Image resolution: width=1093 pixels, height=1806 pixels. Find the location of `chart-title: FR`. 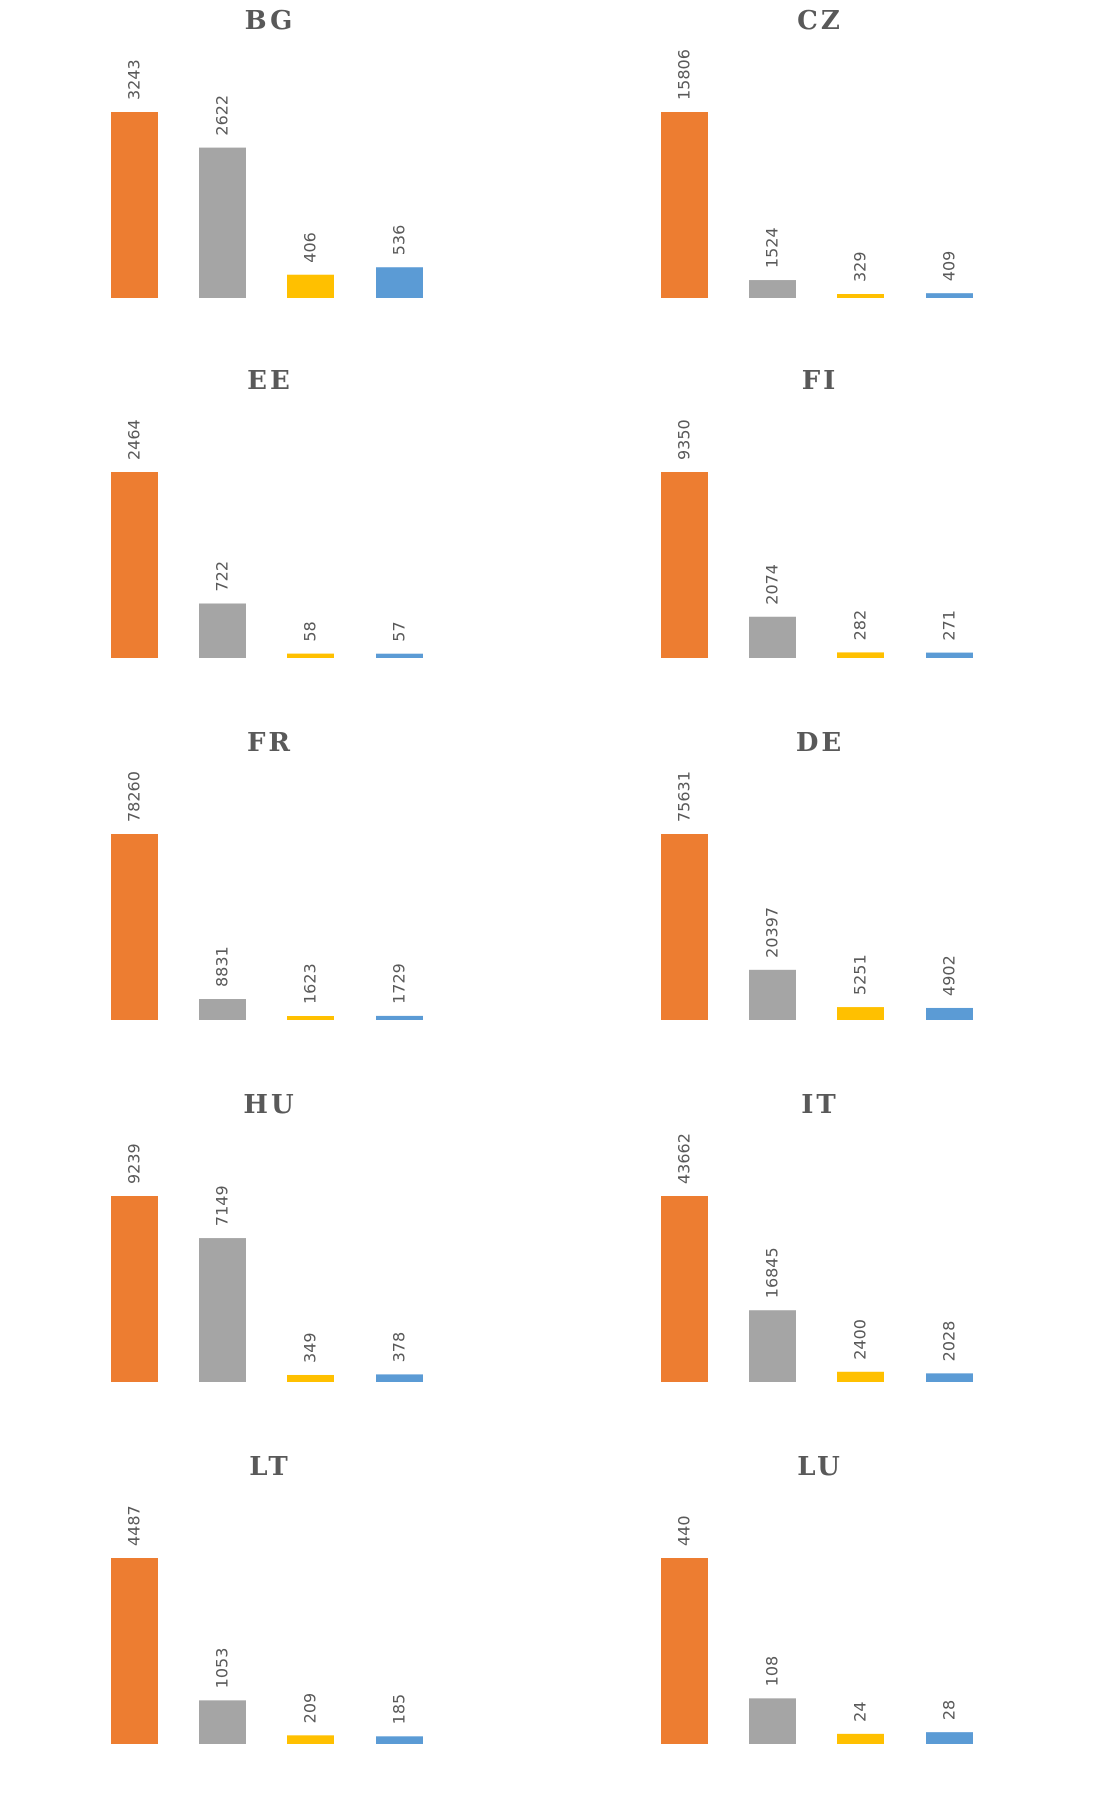

chart-title: FR is located at coordinates (270, 743).